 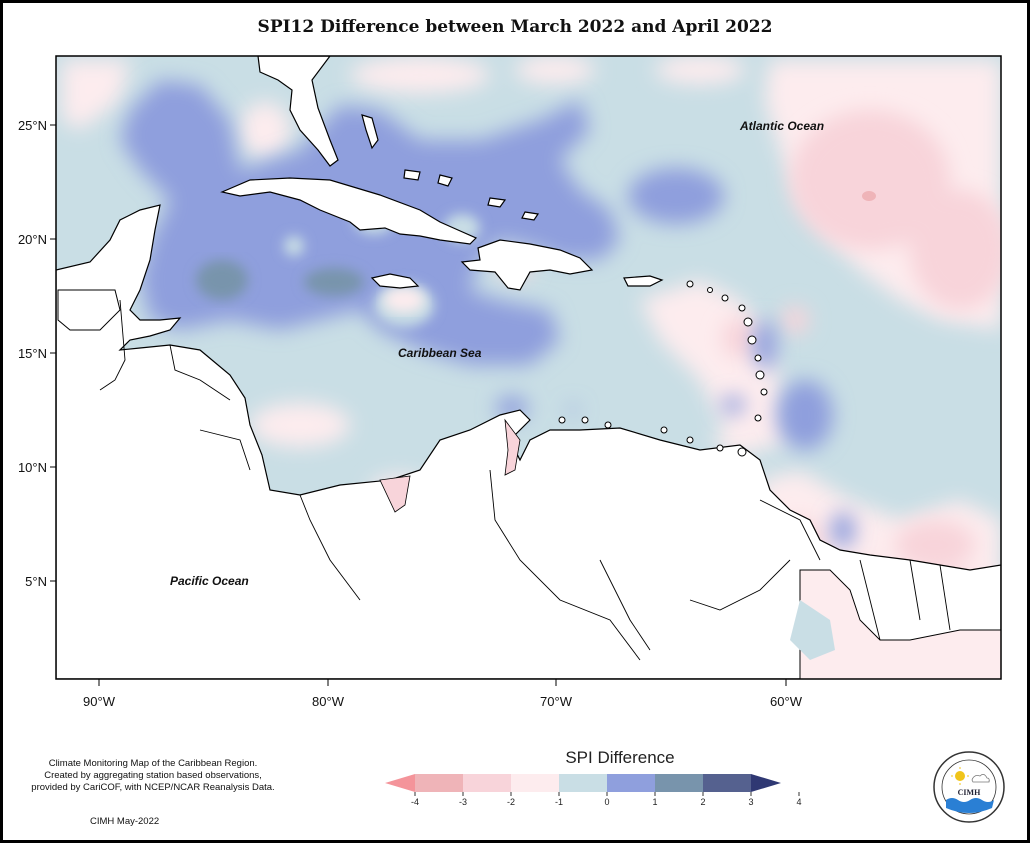 I want to click on lat-label-25: 25°N, so click(x=32, y=125).